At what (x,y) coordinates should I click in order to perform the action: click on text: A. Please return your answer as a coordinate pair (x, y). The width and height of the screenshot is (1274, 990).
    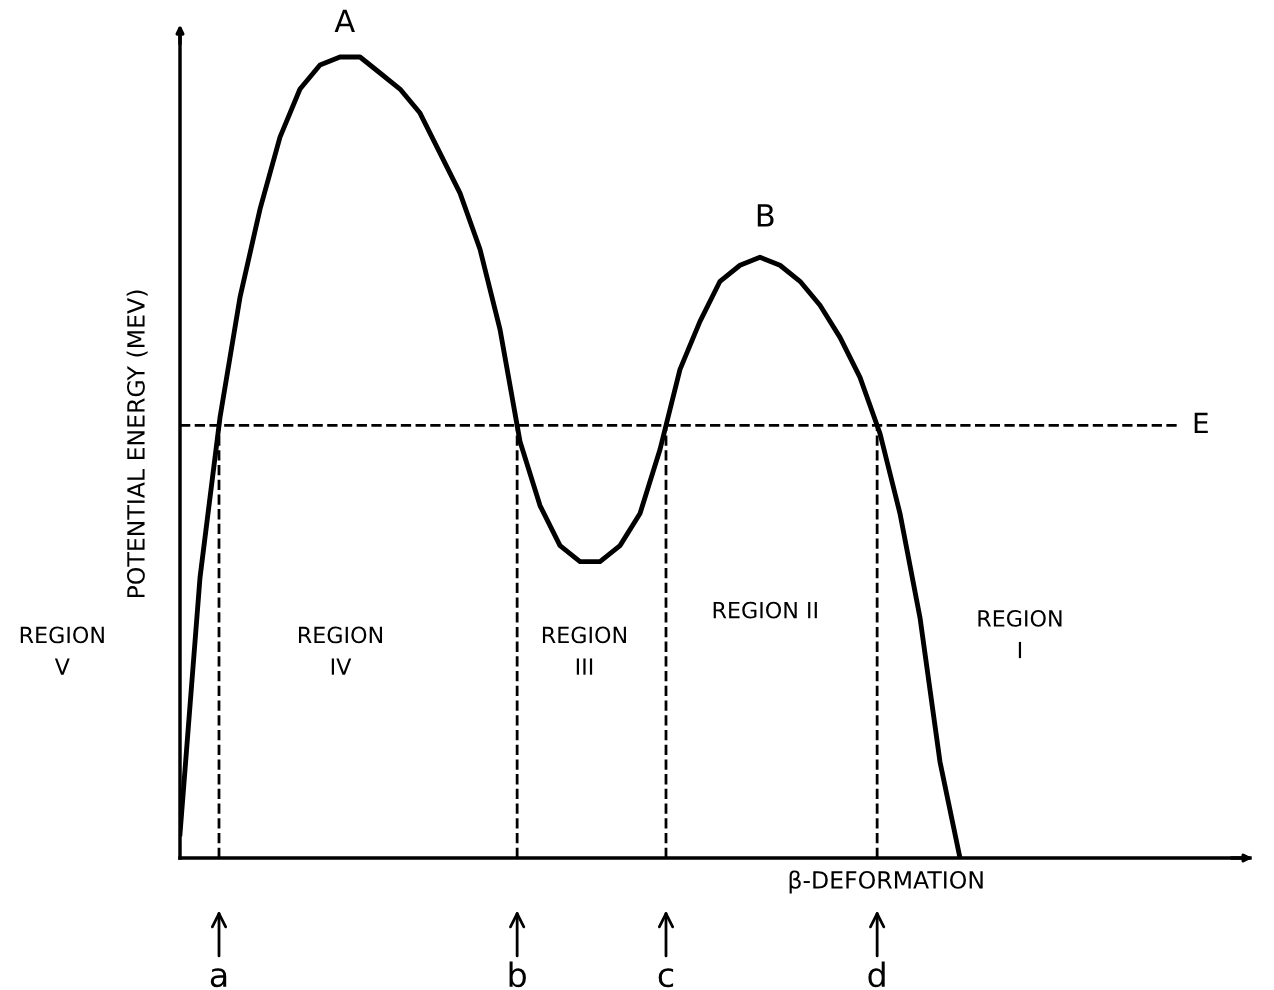
    Looking at the image, I should click on (344, 20).